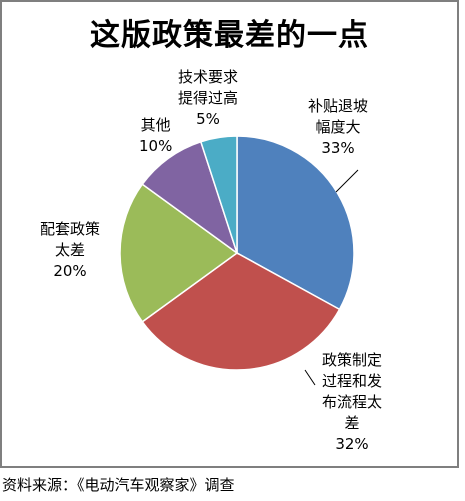  Describe the element at coordinates (338, 127) in the screenshot. I see `slice-label-subsidy-decline: 补贴退坡 幅度大 33%` at that location.